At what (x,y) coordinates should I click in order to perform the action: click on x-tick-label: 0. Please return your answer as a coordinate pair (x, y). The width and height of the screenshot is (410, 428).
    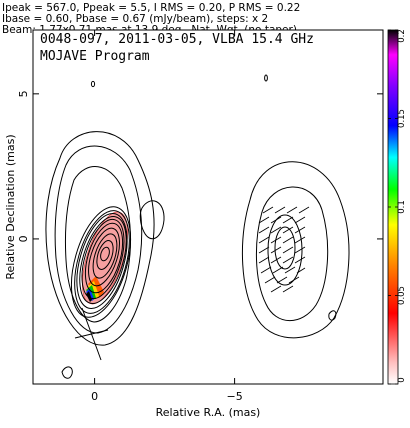
    Looking at the image, I should click on (94, 396).